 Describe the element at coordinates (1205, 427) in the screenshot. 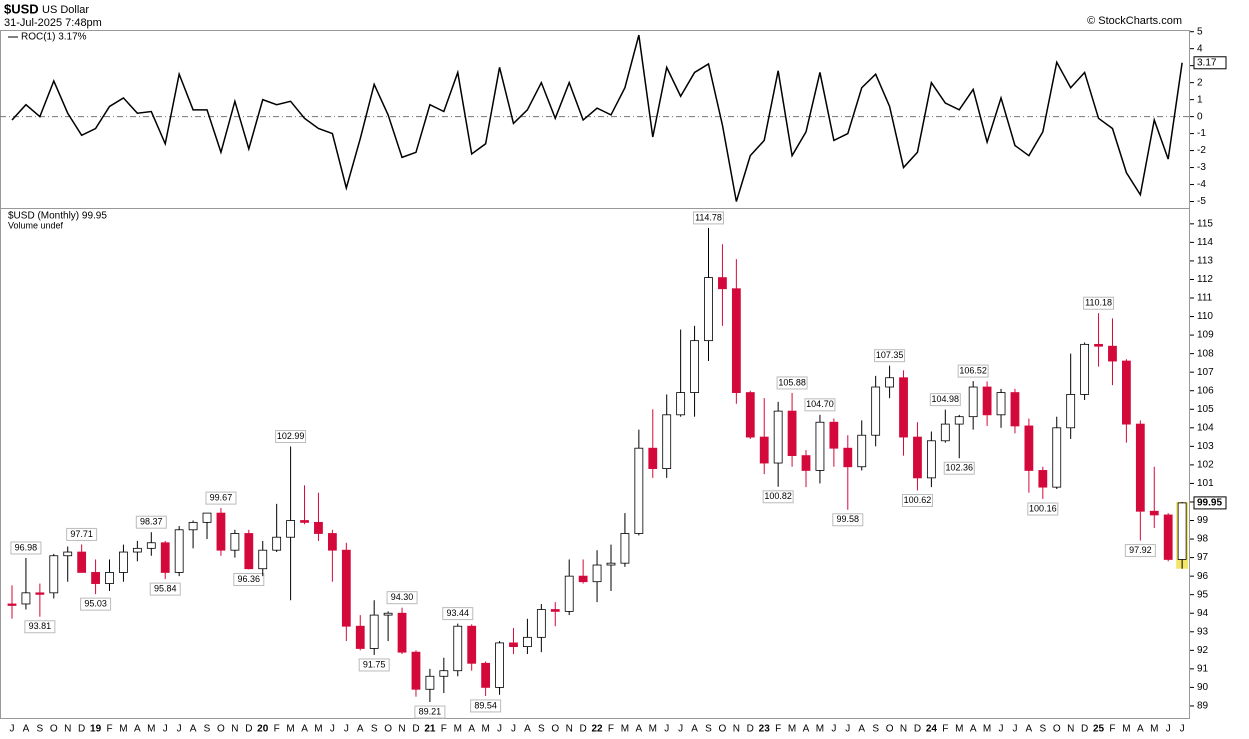

I see `y-tick-label: 104` at that location.